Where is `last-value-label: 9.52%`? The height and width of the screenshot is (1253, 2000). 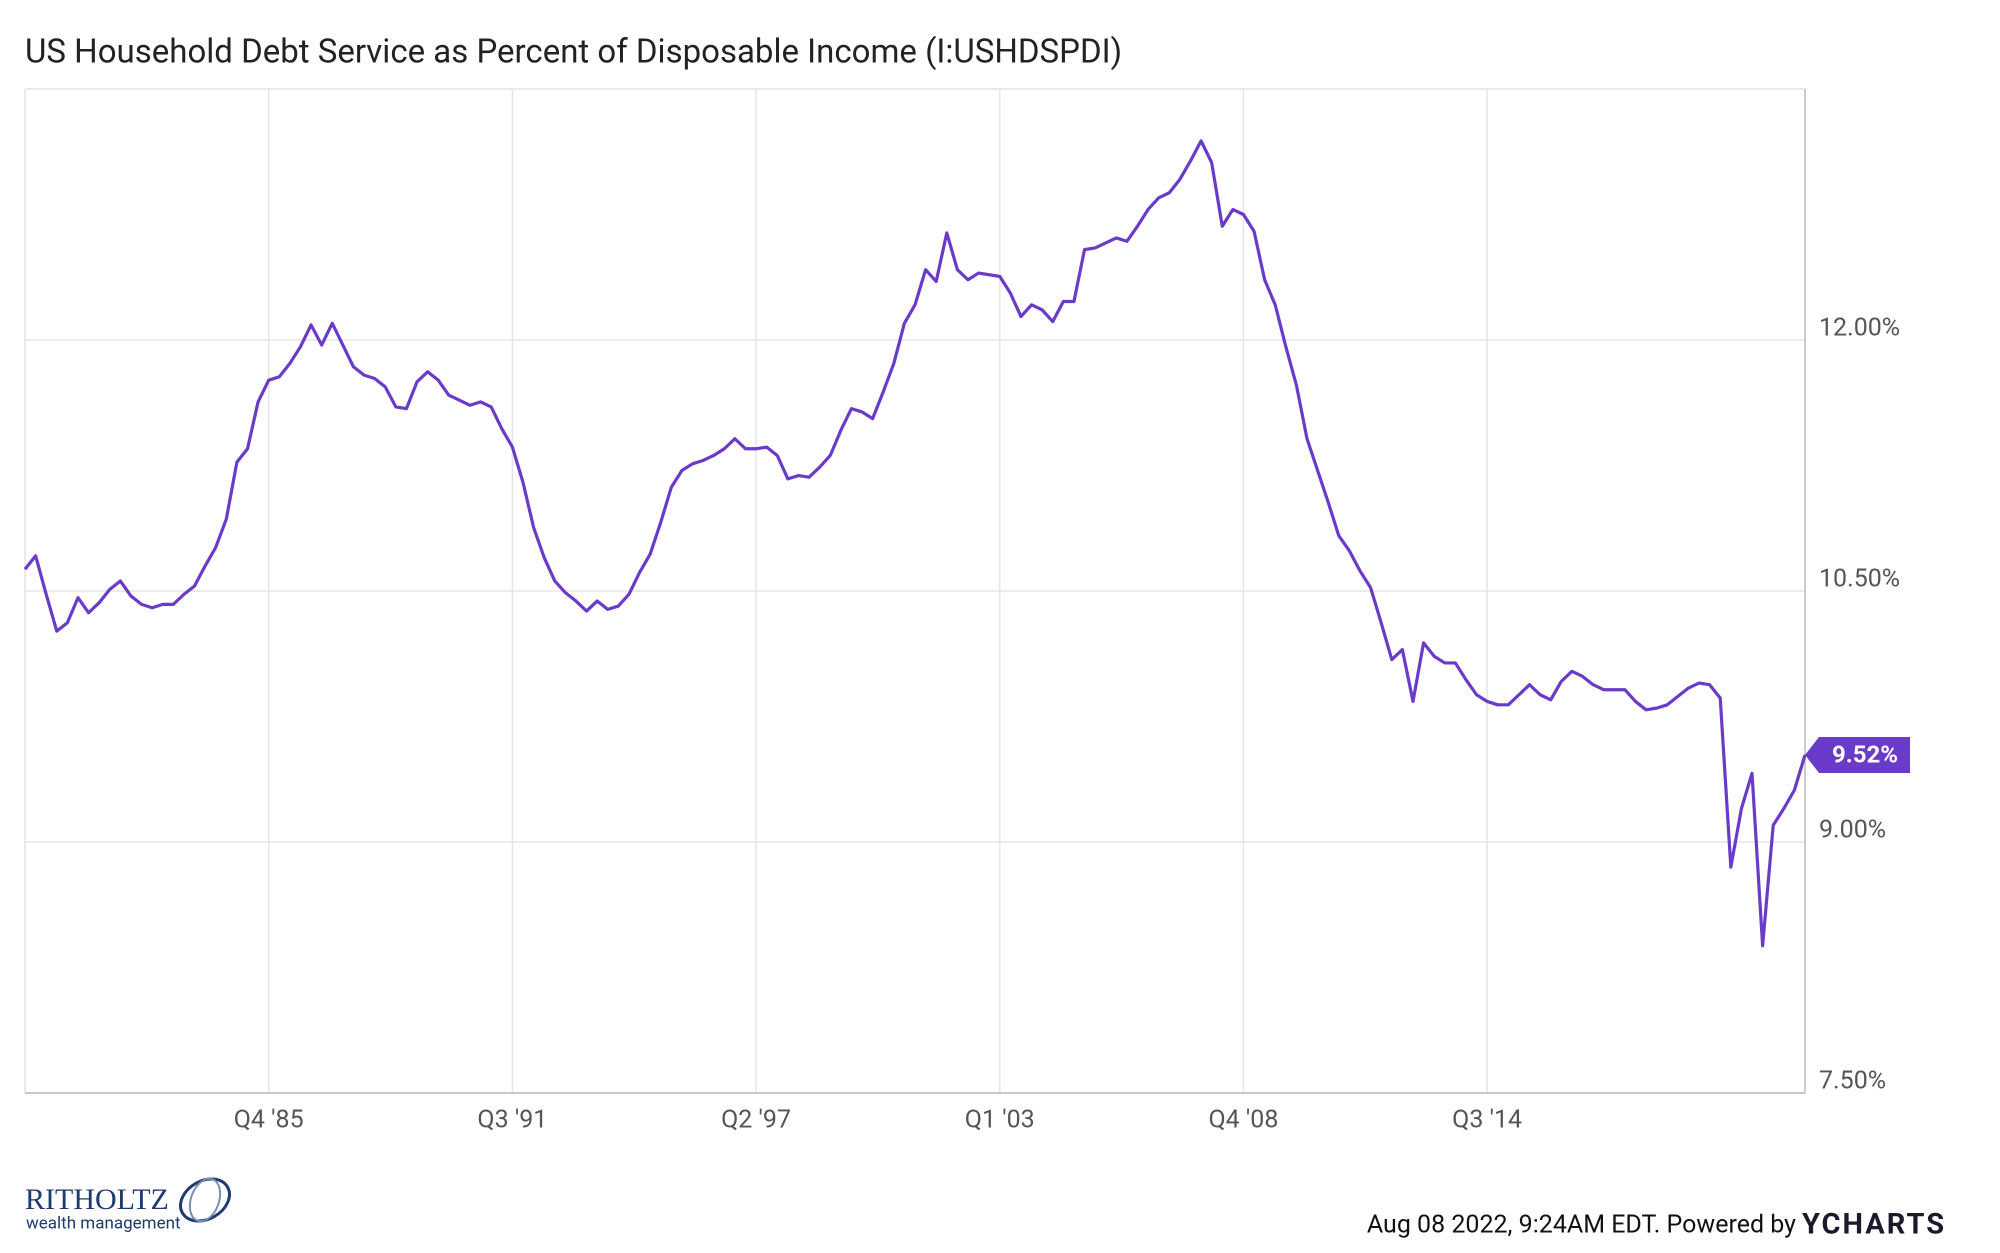 last-value-label: 9.52% is located at coordinates (1865, 754).